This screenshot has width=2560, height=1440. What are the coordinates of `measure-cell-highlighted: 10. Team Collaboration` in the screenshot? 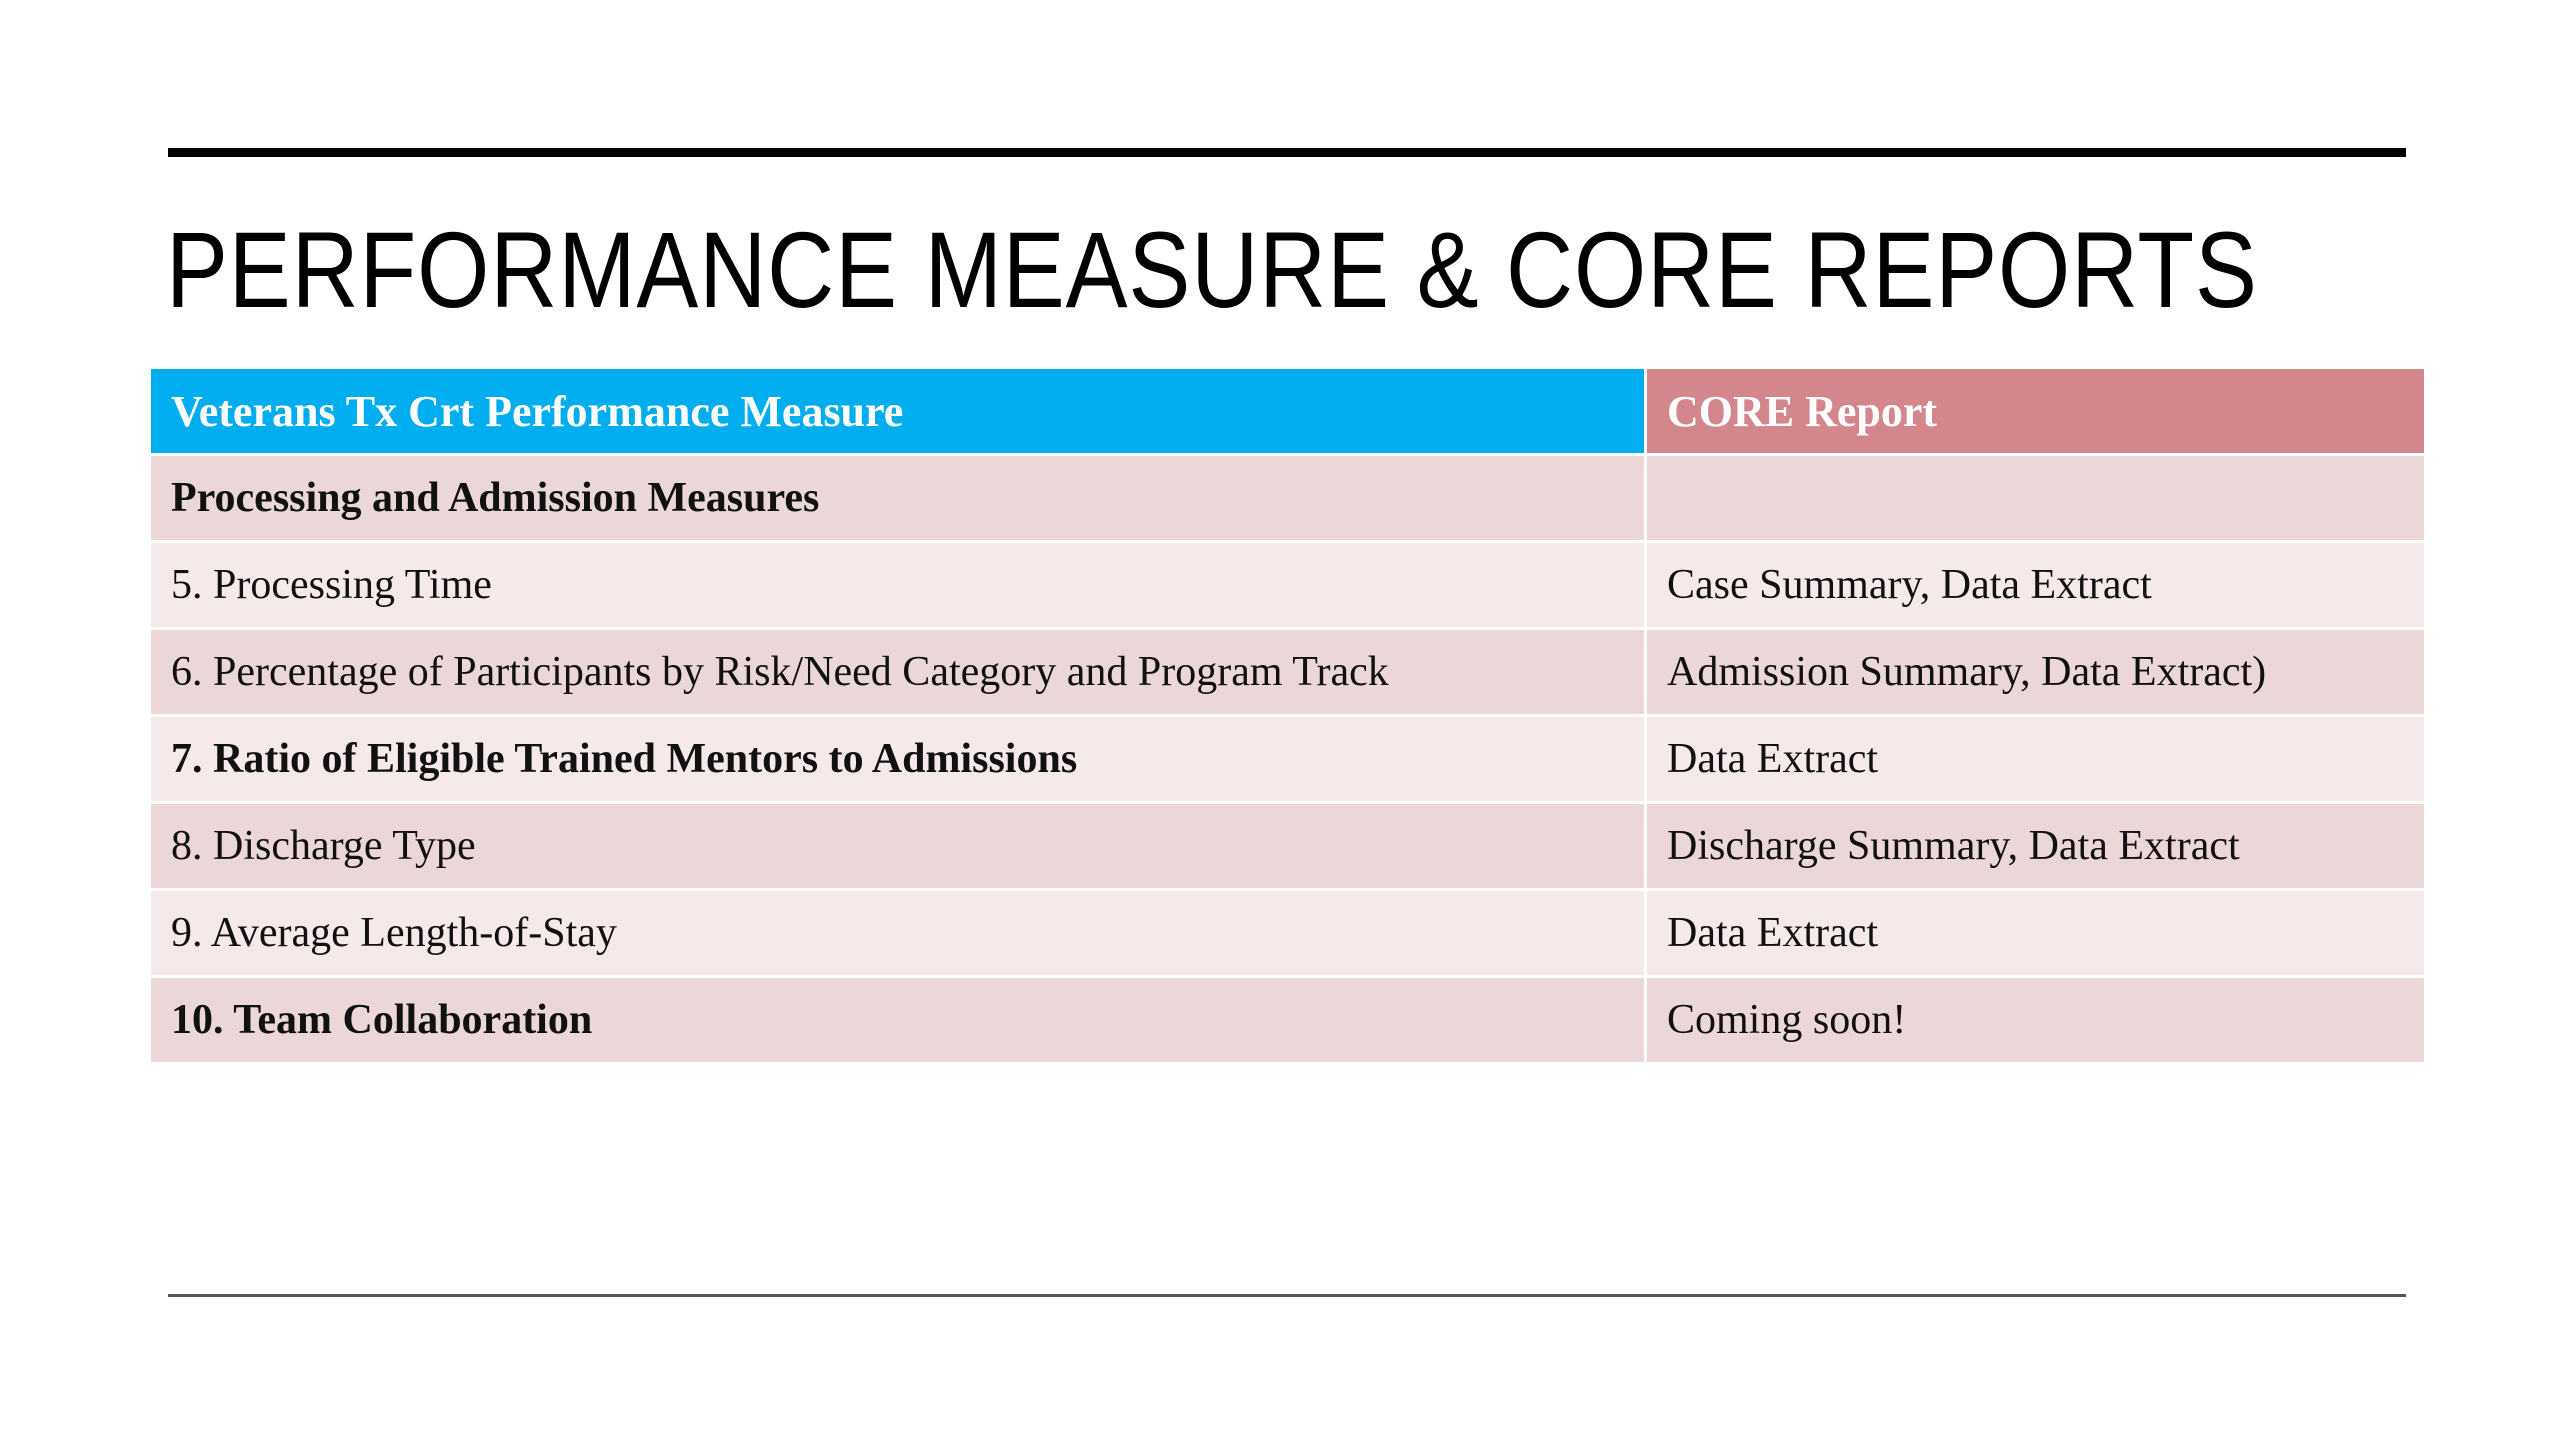 It's located at (897, 1020).